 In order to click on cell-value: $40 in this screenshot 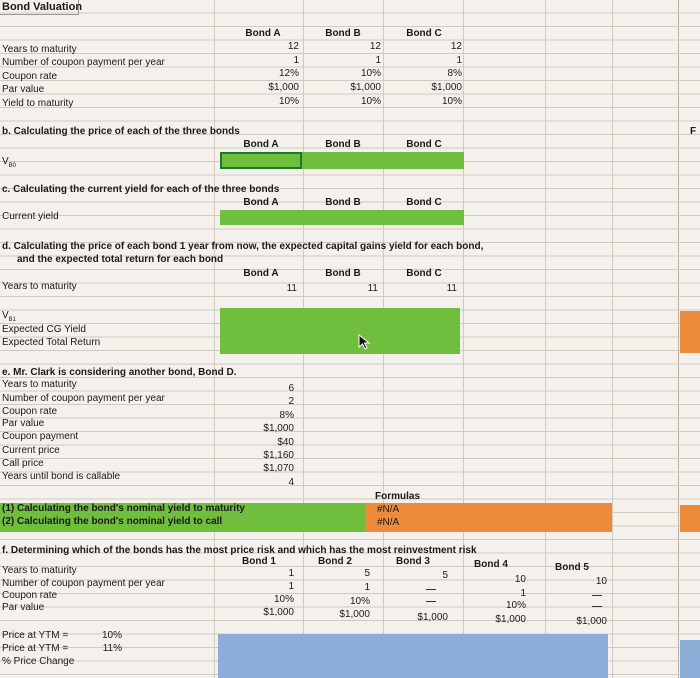, I will do `click(285, 442)`.